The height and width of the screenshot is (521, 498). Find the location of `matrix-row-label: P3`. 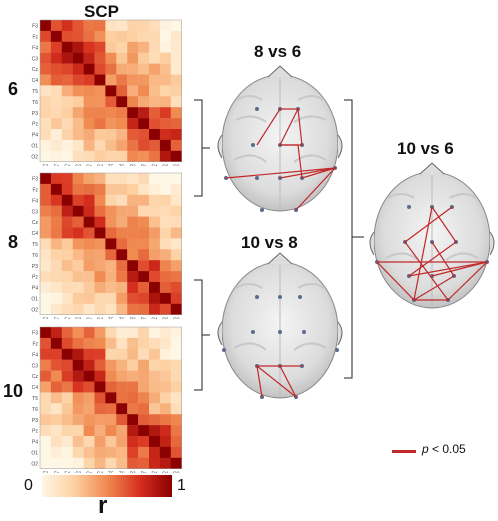

matrix-row-label: P3 is located at coordinates (35, 267).